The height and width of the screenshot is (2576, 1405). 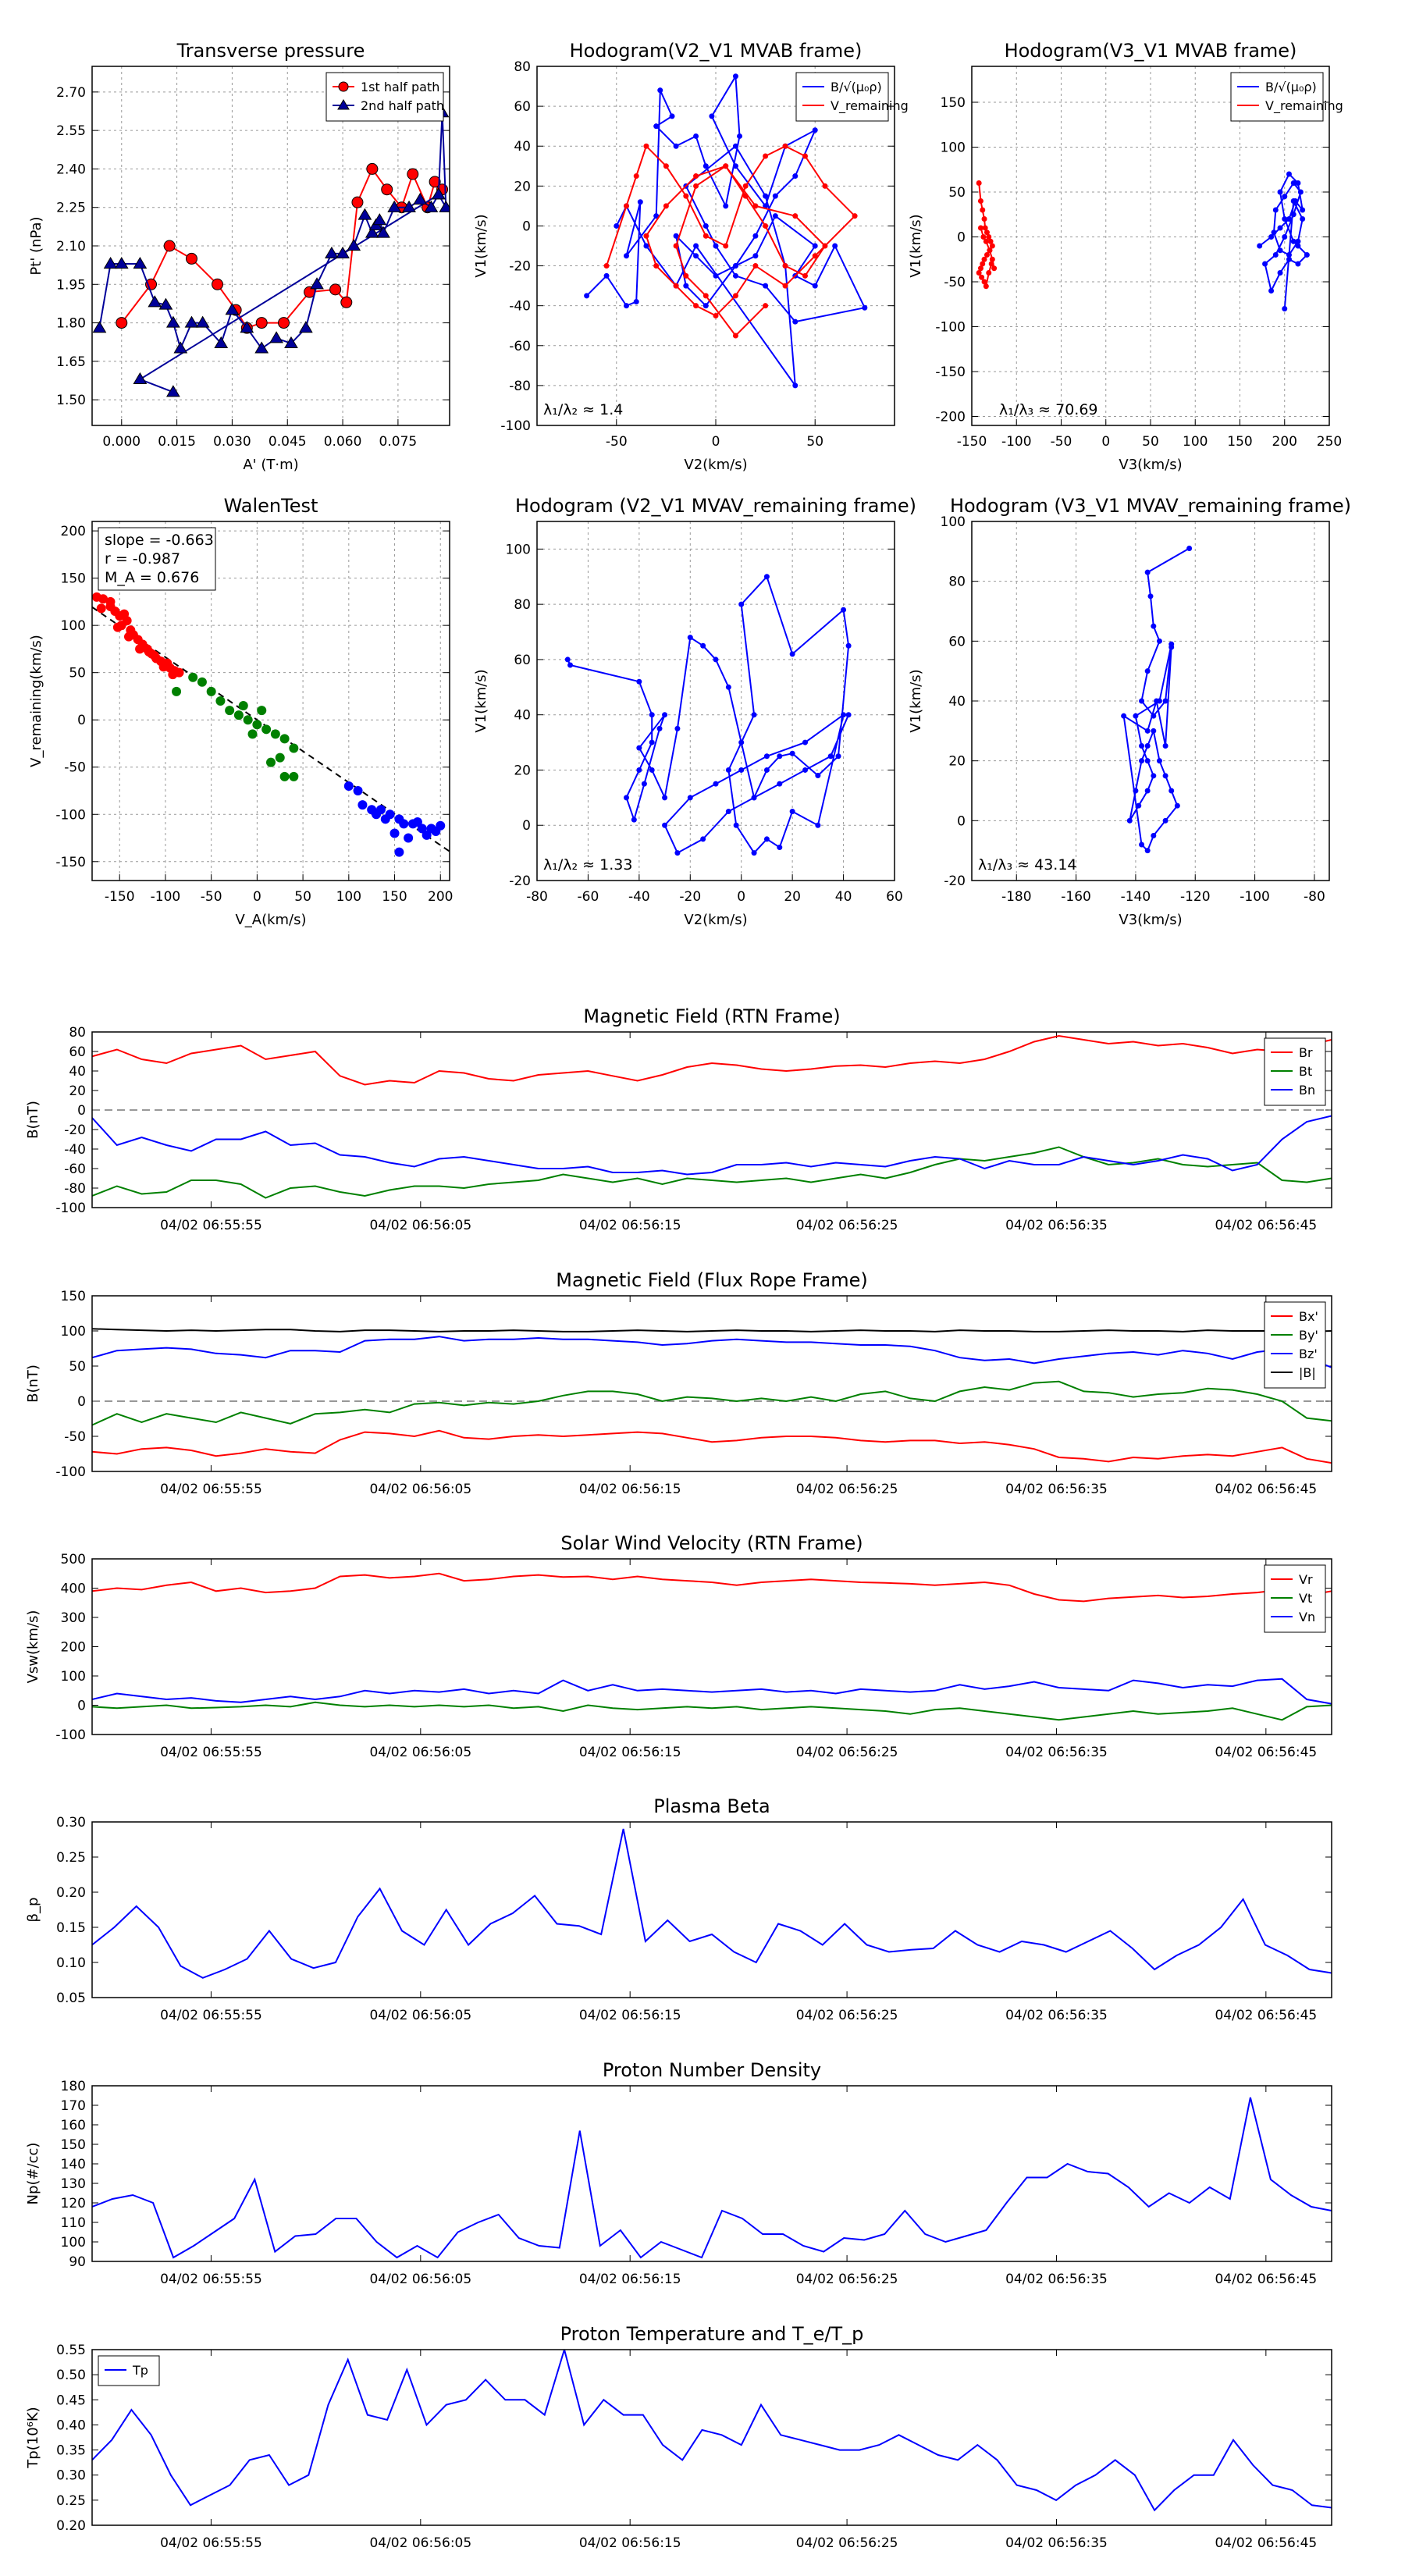 What do you see at coordinates (951, 417) in the screenshot?
I see `y-tick-label: -200` at bounding box center [951, 417].